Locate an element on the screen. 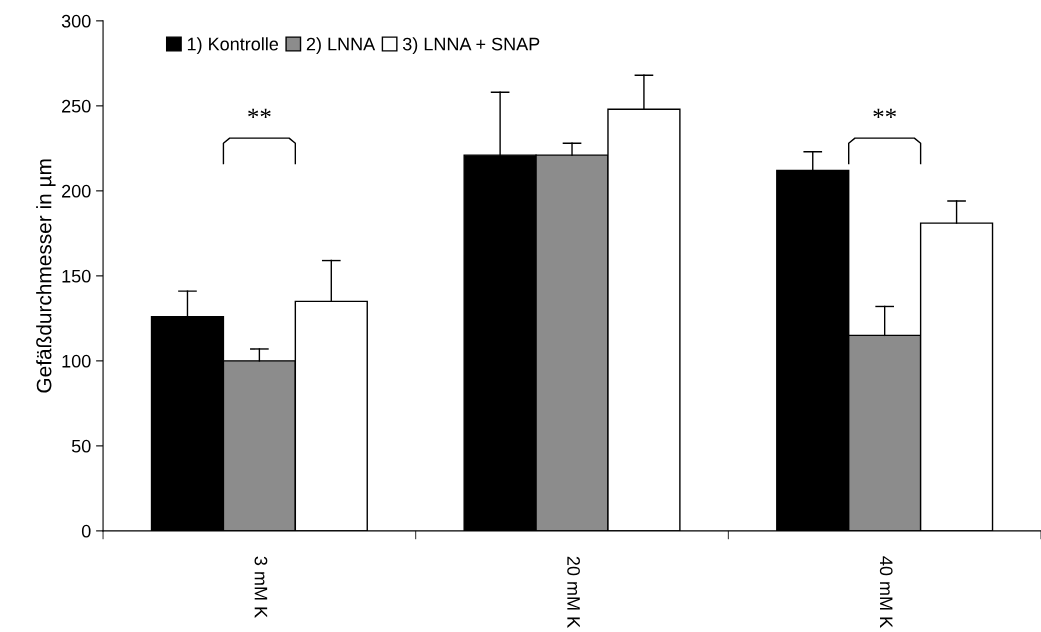  x-tick-label: 40 mM K is located at coordinates (886, 592).